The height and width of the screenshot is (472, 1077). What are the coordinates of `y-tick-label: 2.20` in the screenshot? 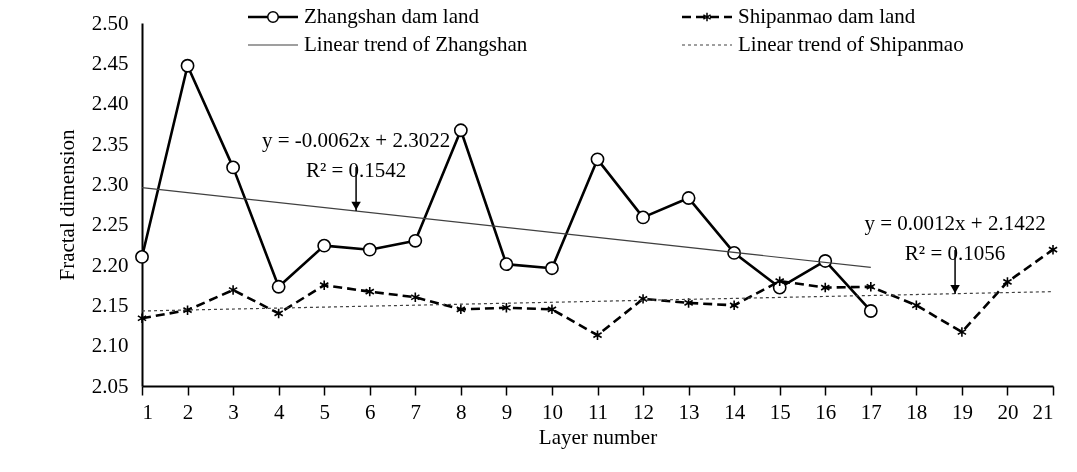 It's located at (110, 264).